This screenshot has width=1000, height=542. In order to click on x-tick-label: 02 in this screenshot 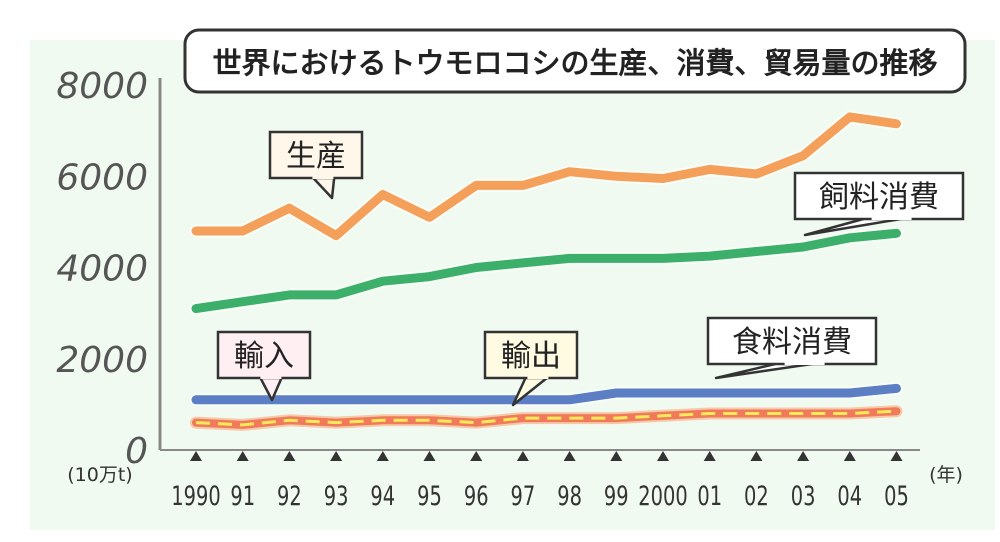, I will do `click(756, 496)`.